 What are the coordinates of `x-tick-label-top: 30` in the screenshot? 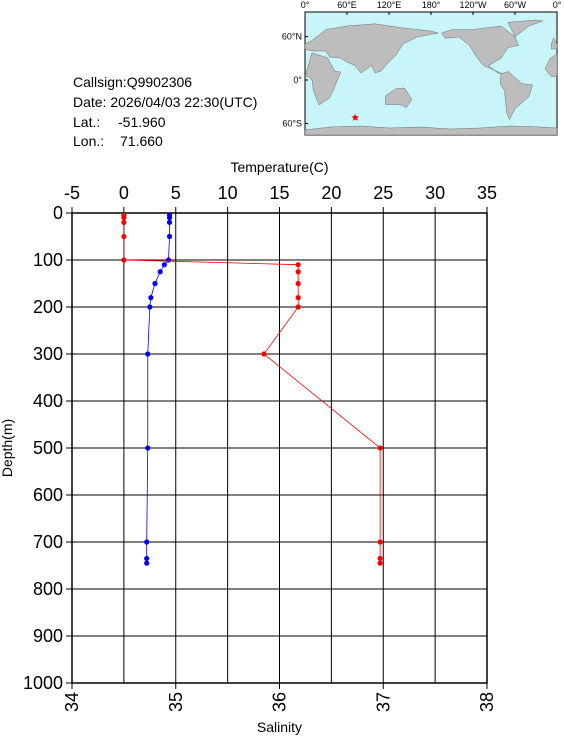 It's located at (435, 193).